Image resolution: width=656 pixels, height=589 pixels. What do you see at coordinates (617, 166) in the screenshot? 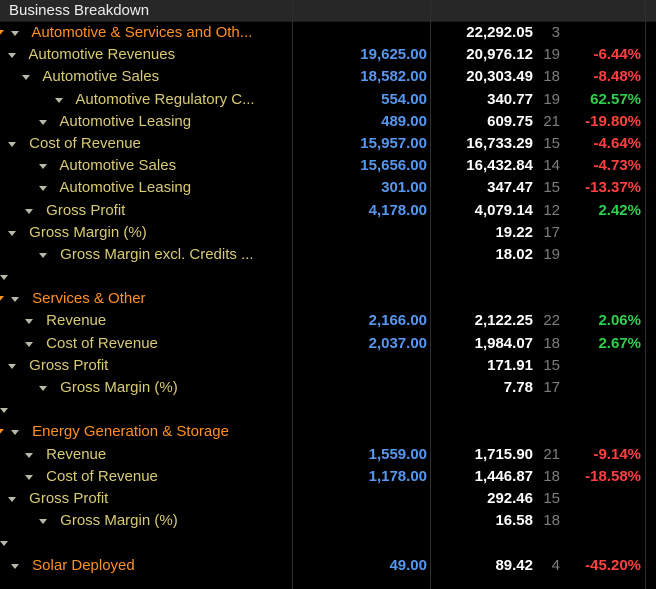
I see `pct-difference: -4.73%` at bounding box center [617, 166].